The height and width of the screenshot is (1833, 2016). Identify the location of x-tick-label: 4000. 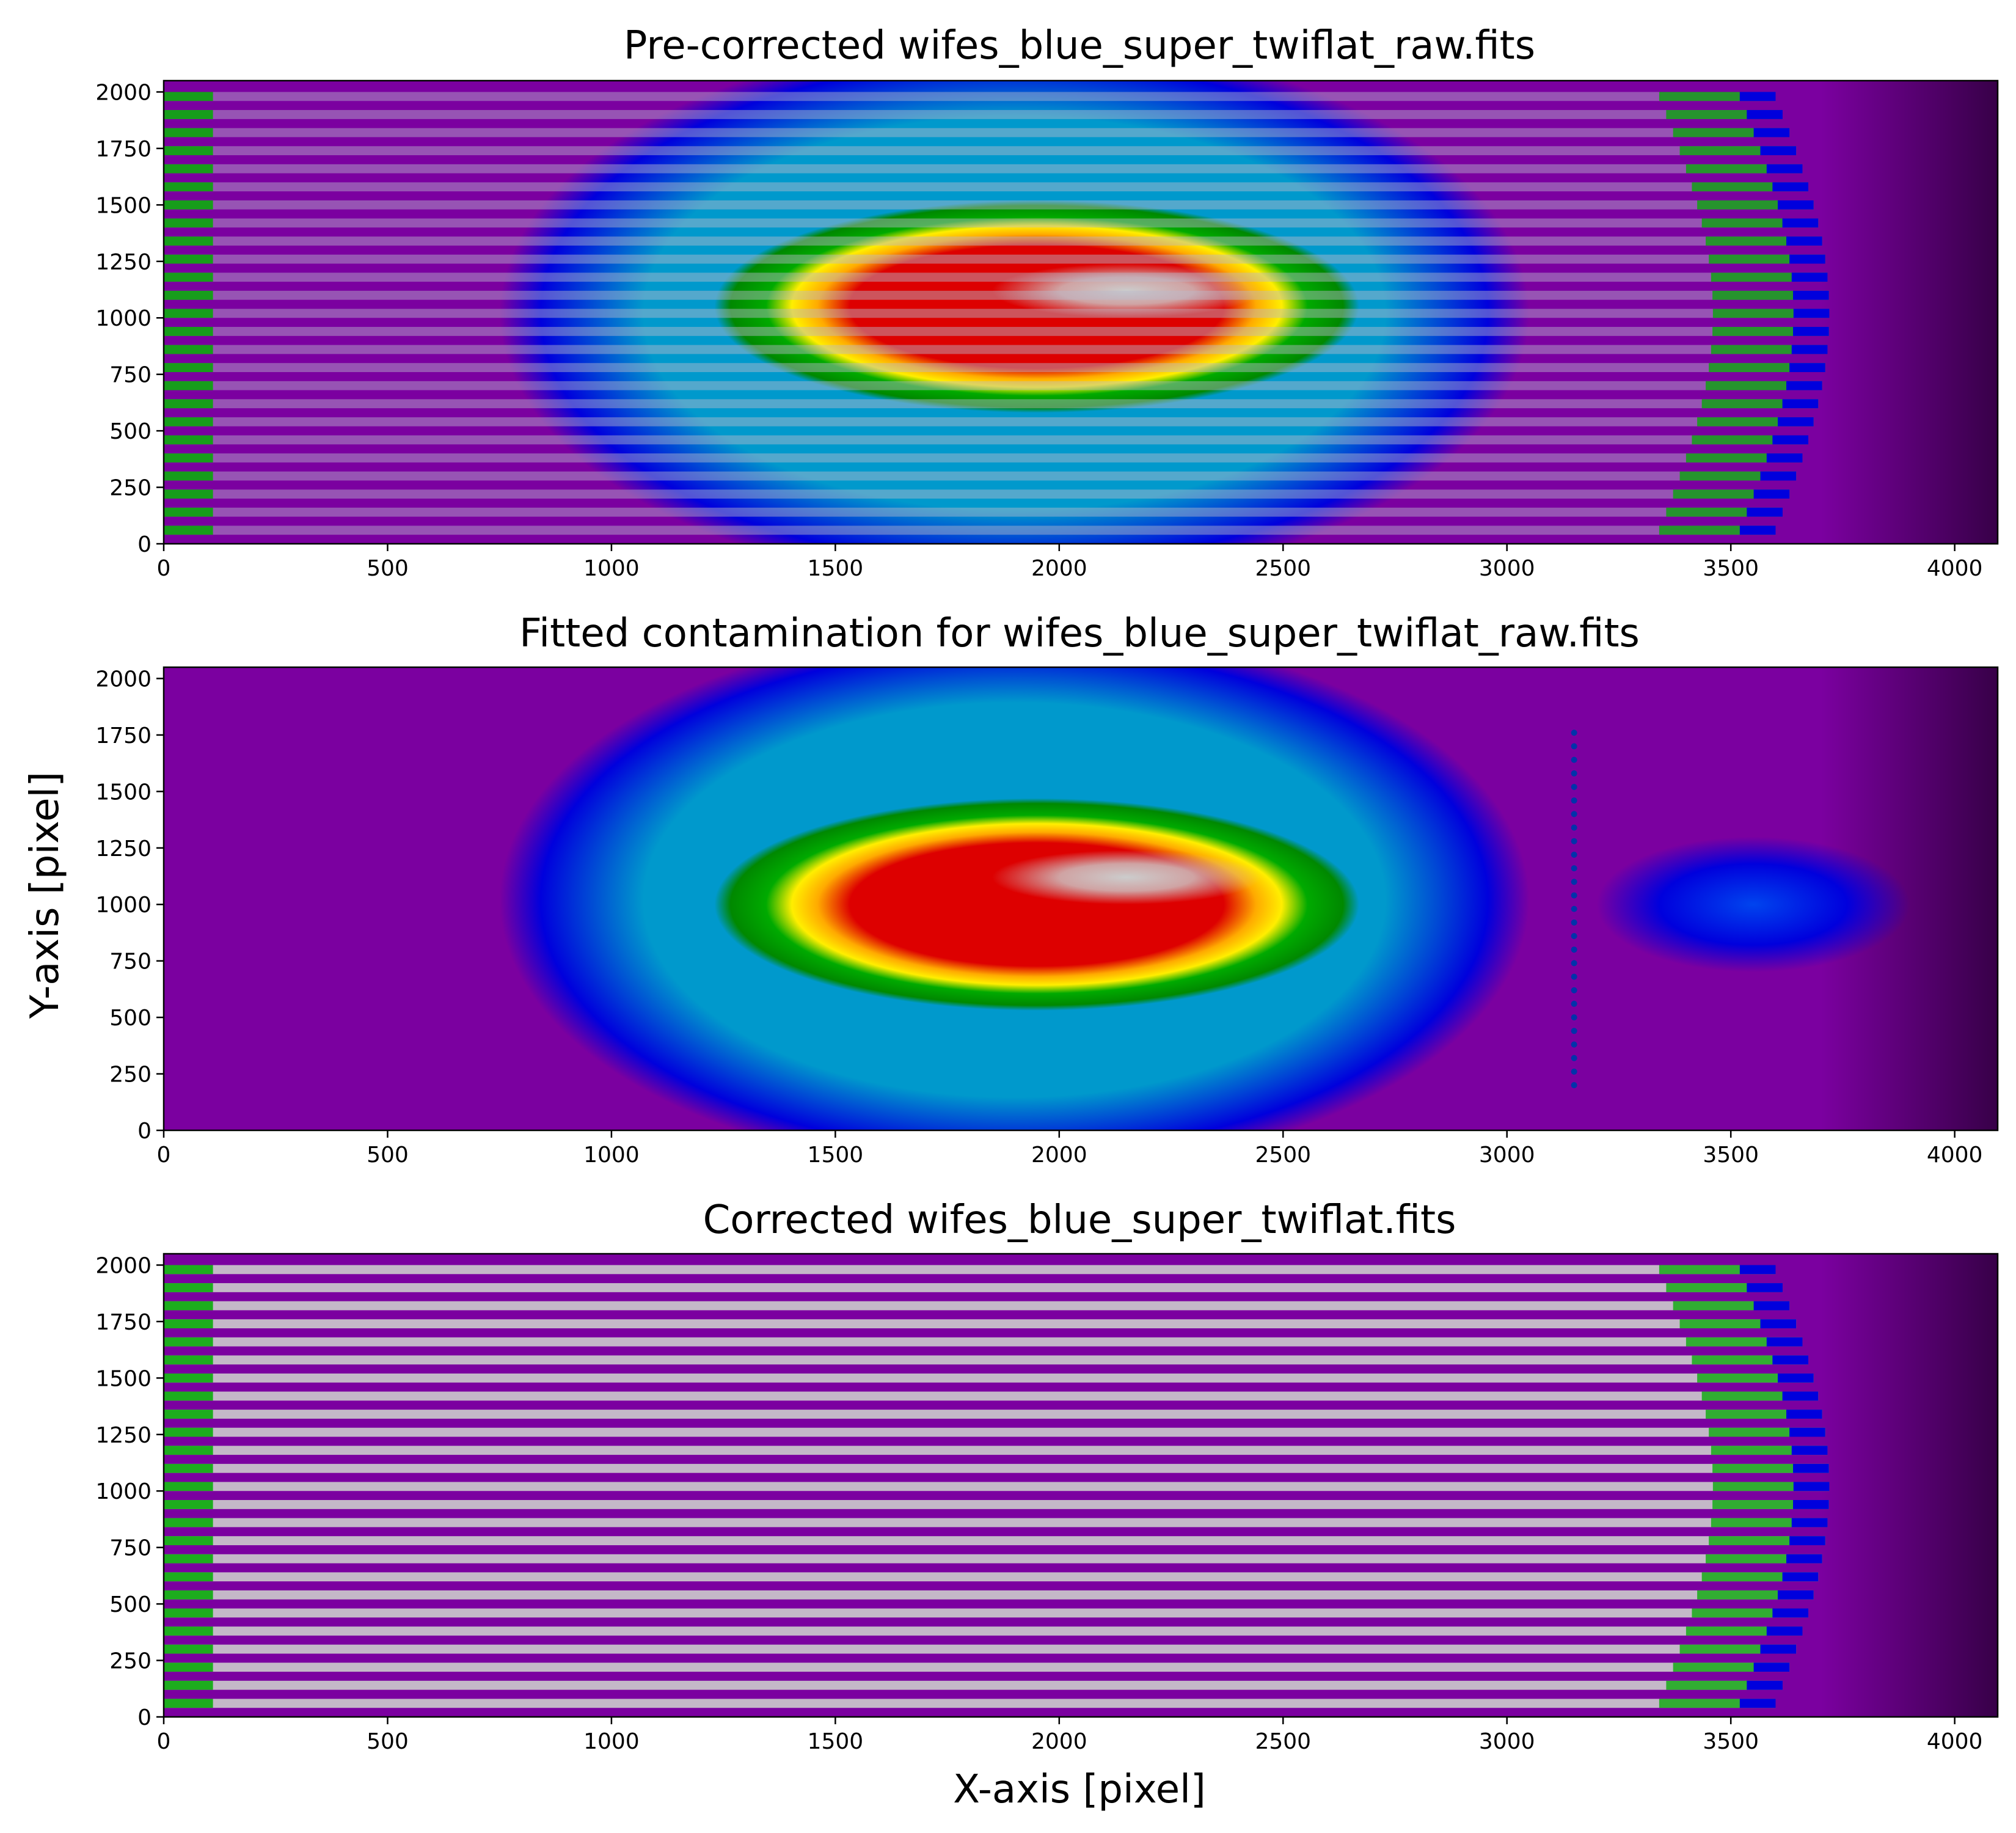
(1955, 568).